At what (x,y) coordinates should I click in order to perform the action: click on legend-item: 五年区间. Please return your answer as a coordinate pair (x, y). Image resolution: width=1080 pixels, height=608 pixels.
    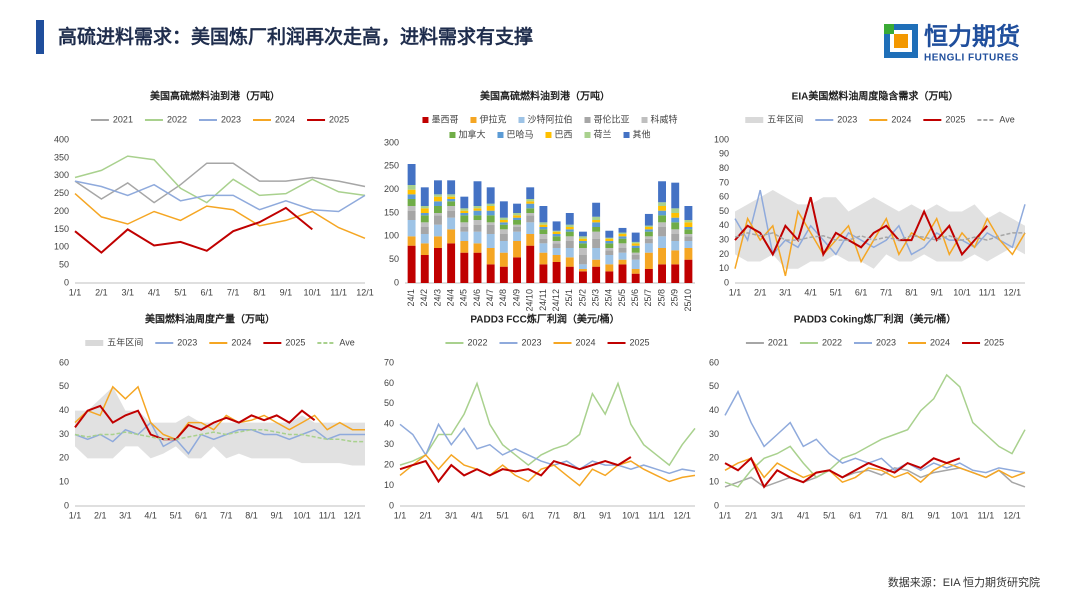
    Looking at the image, I should click on (114, 341).